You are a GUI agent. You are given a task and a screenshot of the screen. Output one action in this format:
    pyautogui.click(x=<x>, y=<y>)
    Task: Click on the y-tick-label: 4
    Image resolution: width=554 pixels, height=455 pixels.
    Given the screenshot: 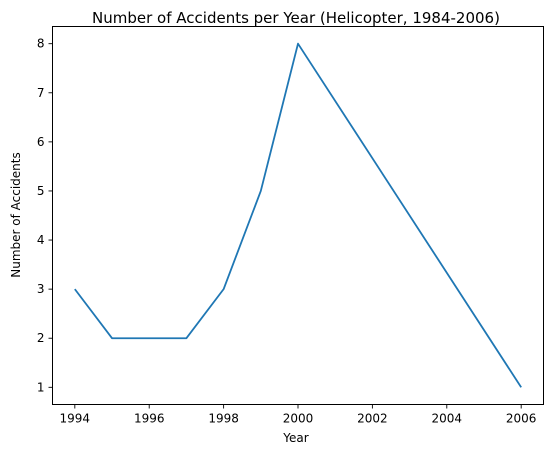 What is the action you would take?
    pyautogui.click(x=41, y=240)
    